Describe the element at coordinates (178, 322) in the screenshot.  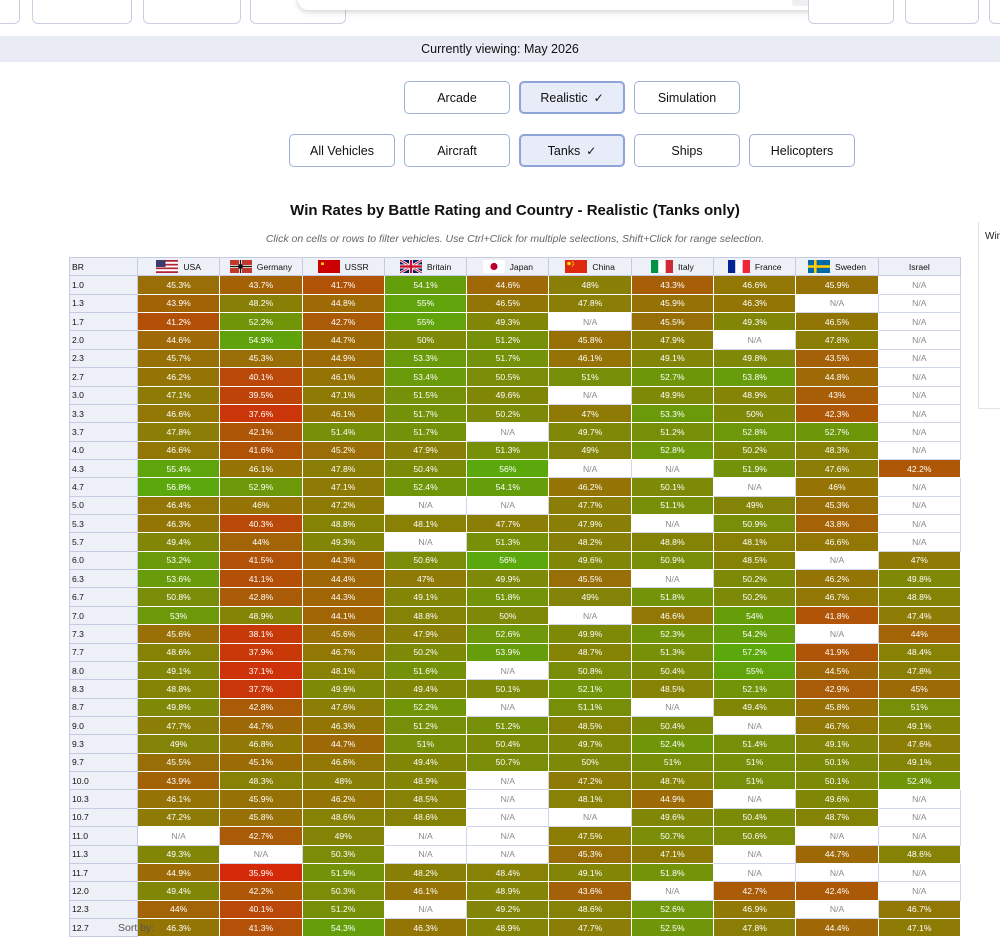
I see `heatmap-cell: 41.2%` at that location.